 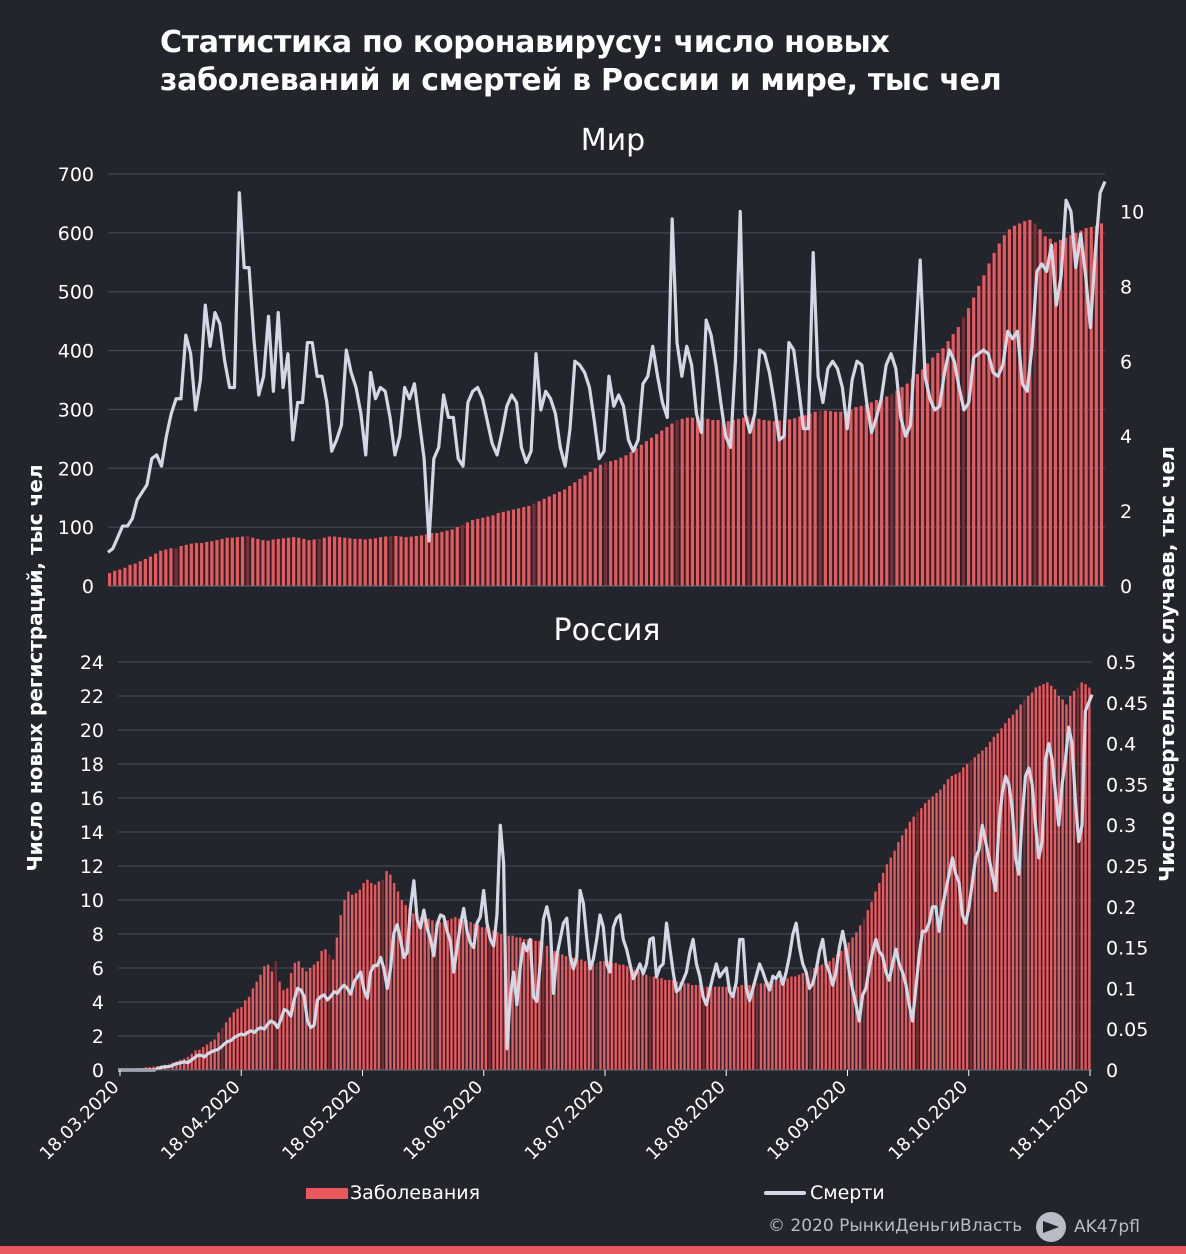 What do you see at coordinates (1121, 989) in the screenshot?
I see `y-right-tick: 0.1` at bounding box center [1121, 989].